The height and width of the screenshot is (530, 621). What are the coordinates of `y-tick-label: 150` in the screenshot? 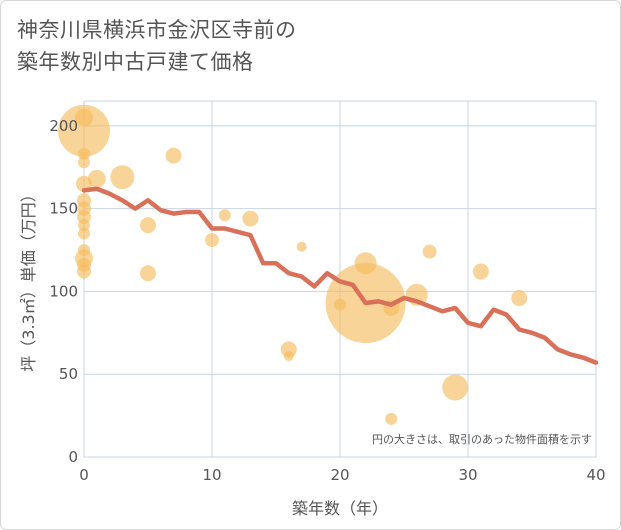 It's located at (63, 209).